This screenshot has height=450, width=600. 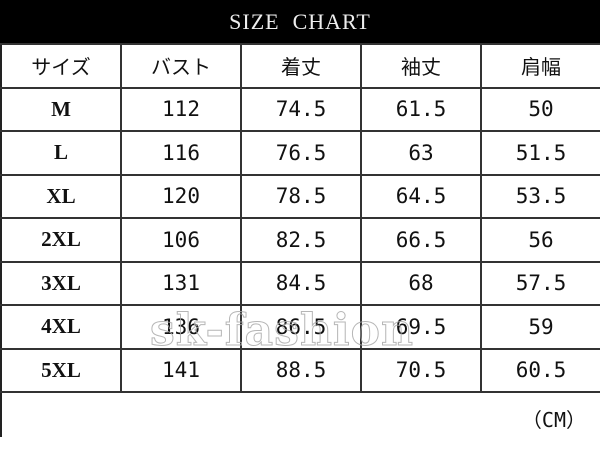 I want to click on table-row: L 116 76.5 63 51.5, so click(x=300, y=153).